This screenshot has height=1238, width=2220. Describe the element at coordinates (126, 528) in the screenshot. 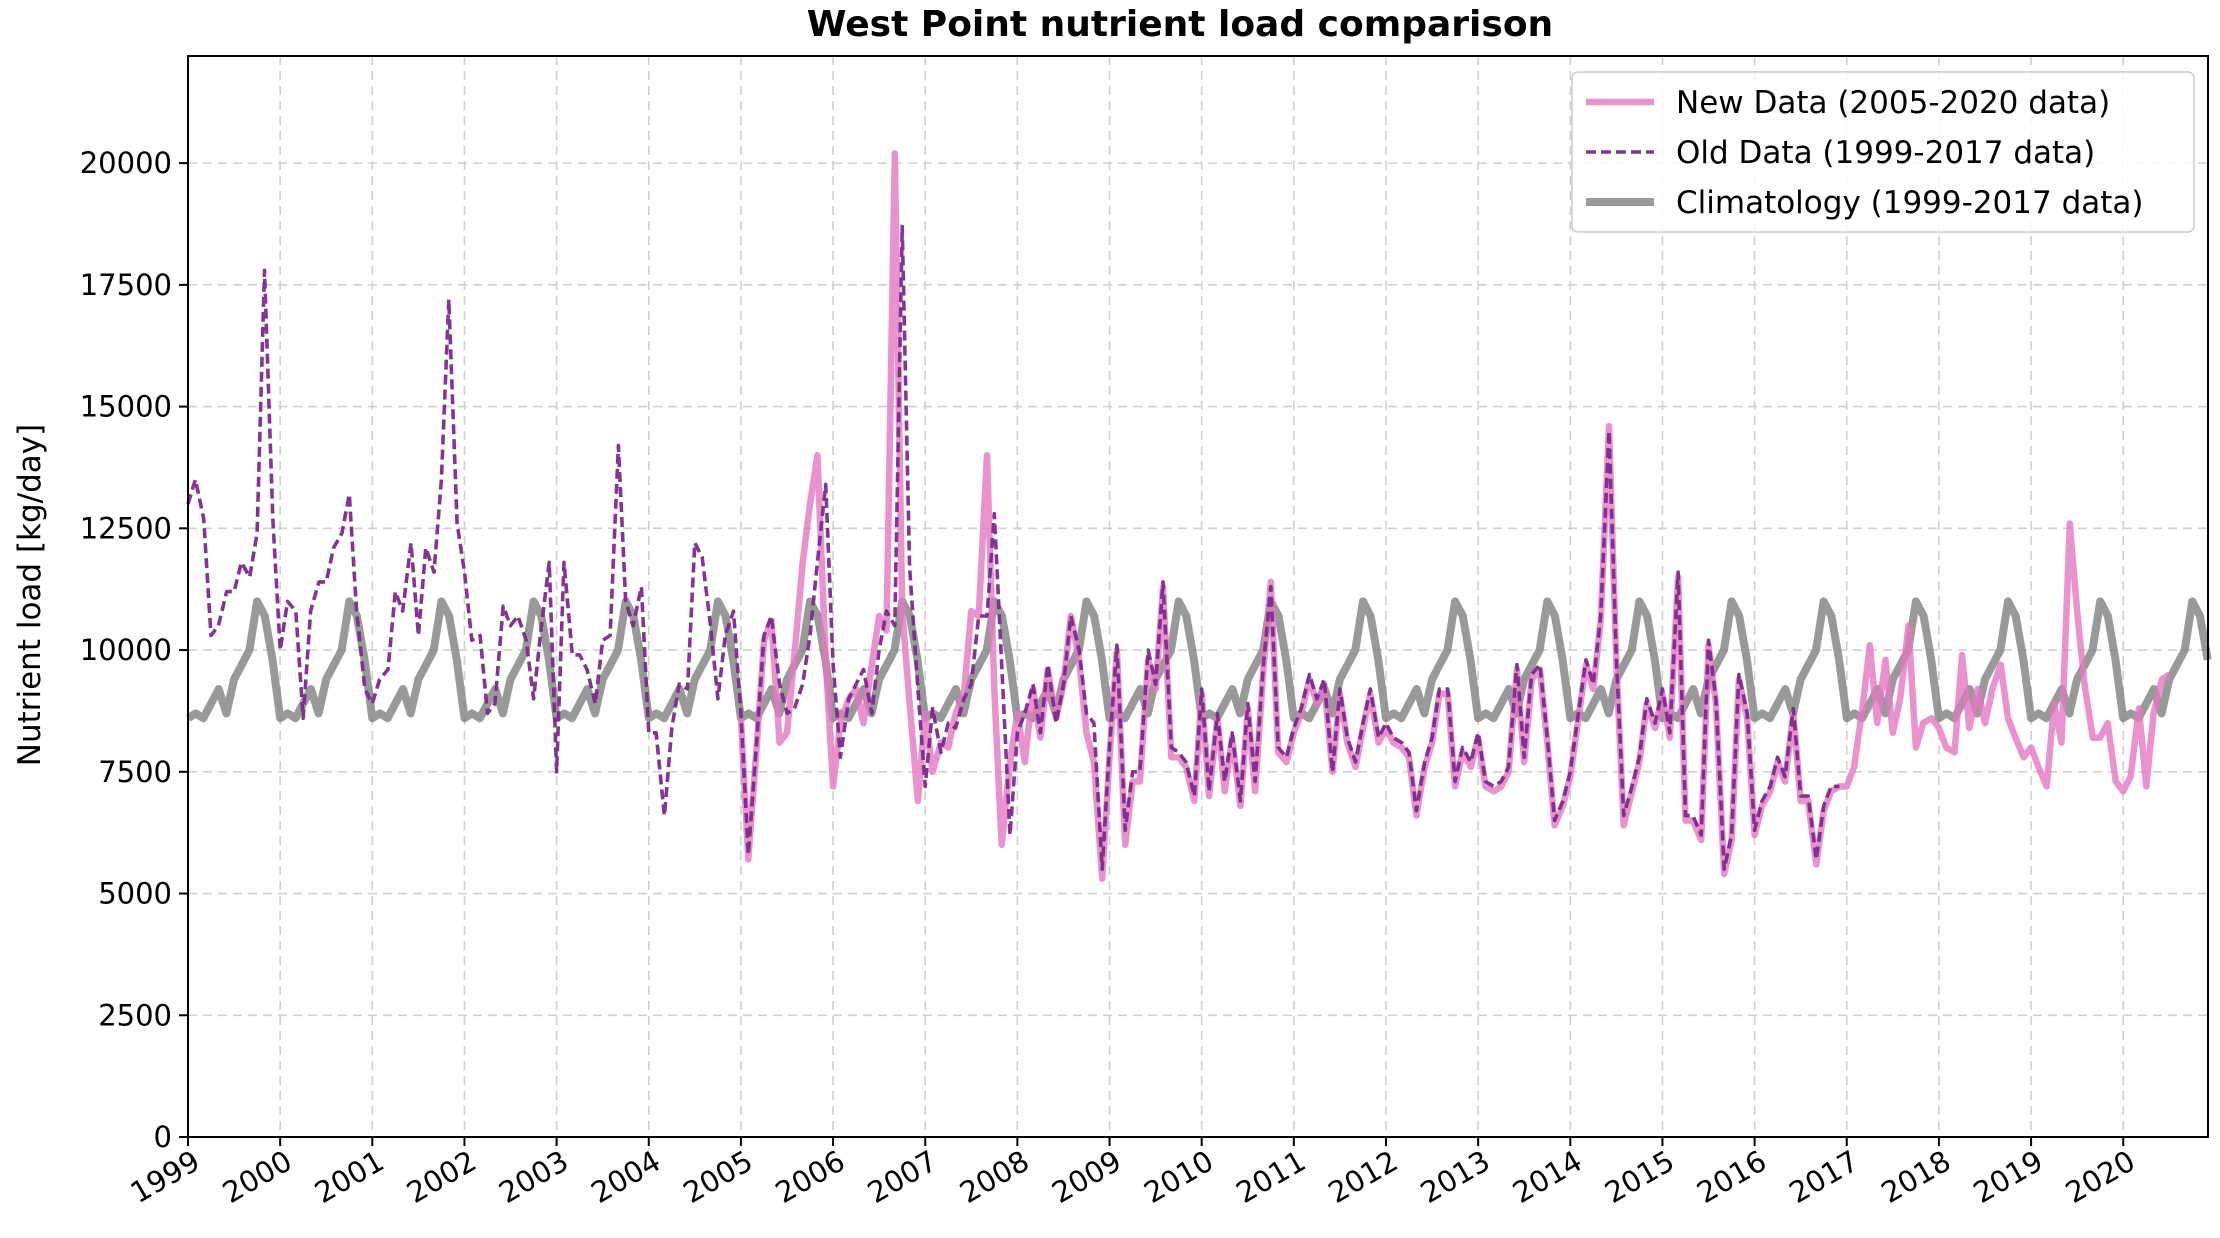

I see `y-tick-label-5: 12500` at that location.